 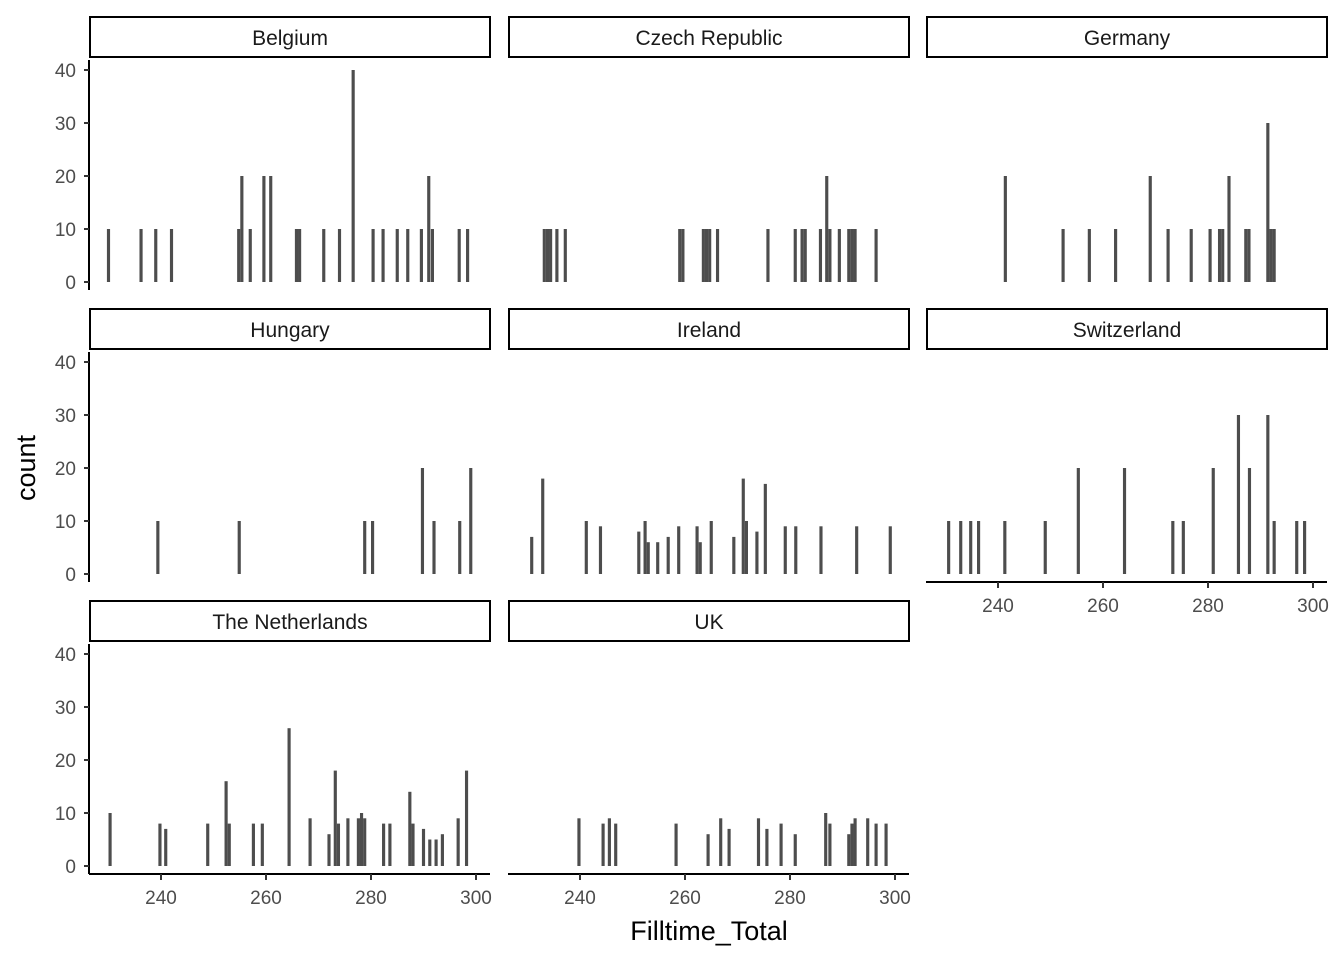 I want to click on facet-panel-the-netherlands: The Netherlands 0 10 20 30 40 240 260 280 300, so click(x=273, y=754).